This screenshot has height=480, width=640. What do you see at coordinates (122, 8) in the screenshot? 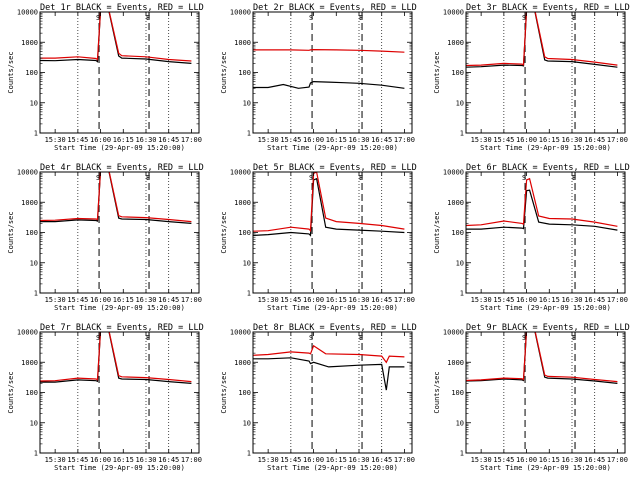
I see `chart-title: Det 1r BLACK = Events, RED = LLD` at bounding box center [122, 8].